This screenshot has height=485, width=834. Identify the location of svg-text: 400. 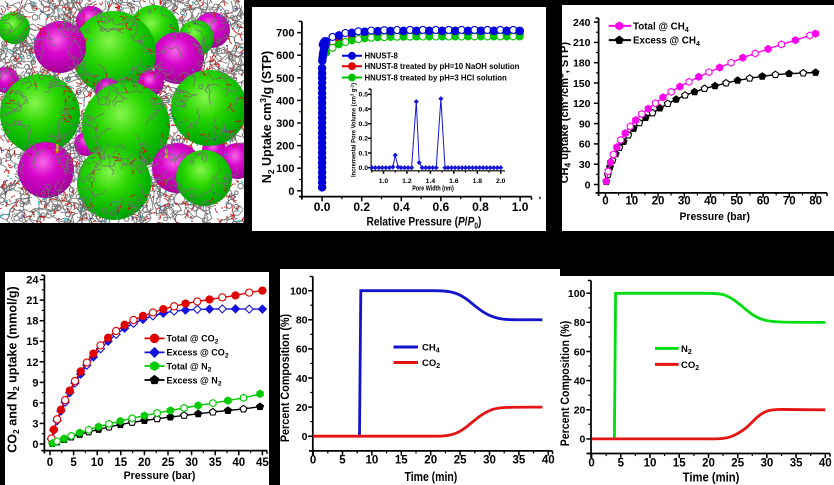
(285, 101).